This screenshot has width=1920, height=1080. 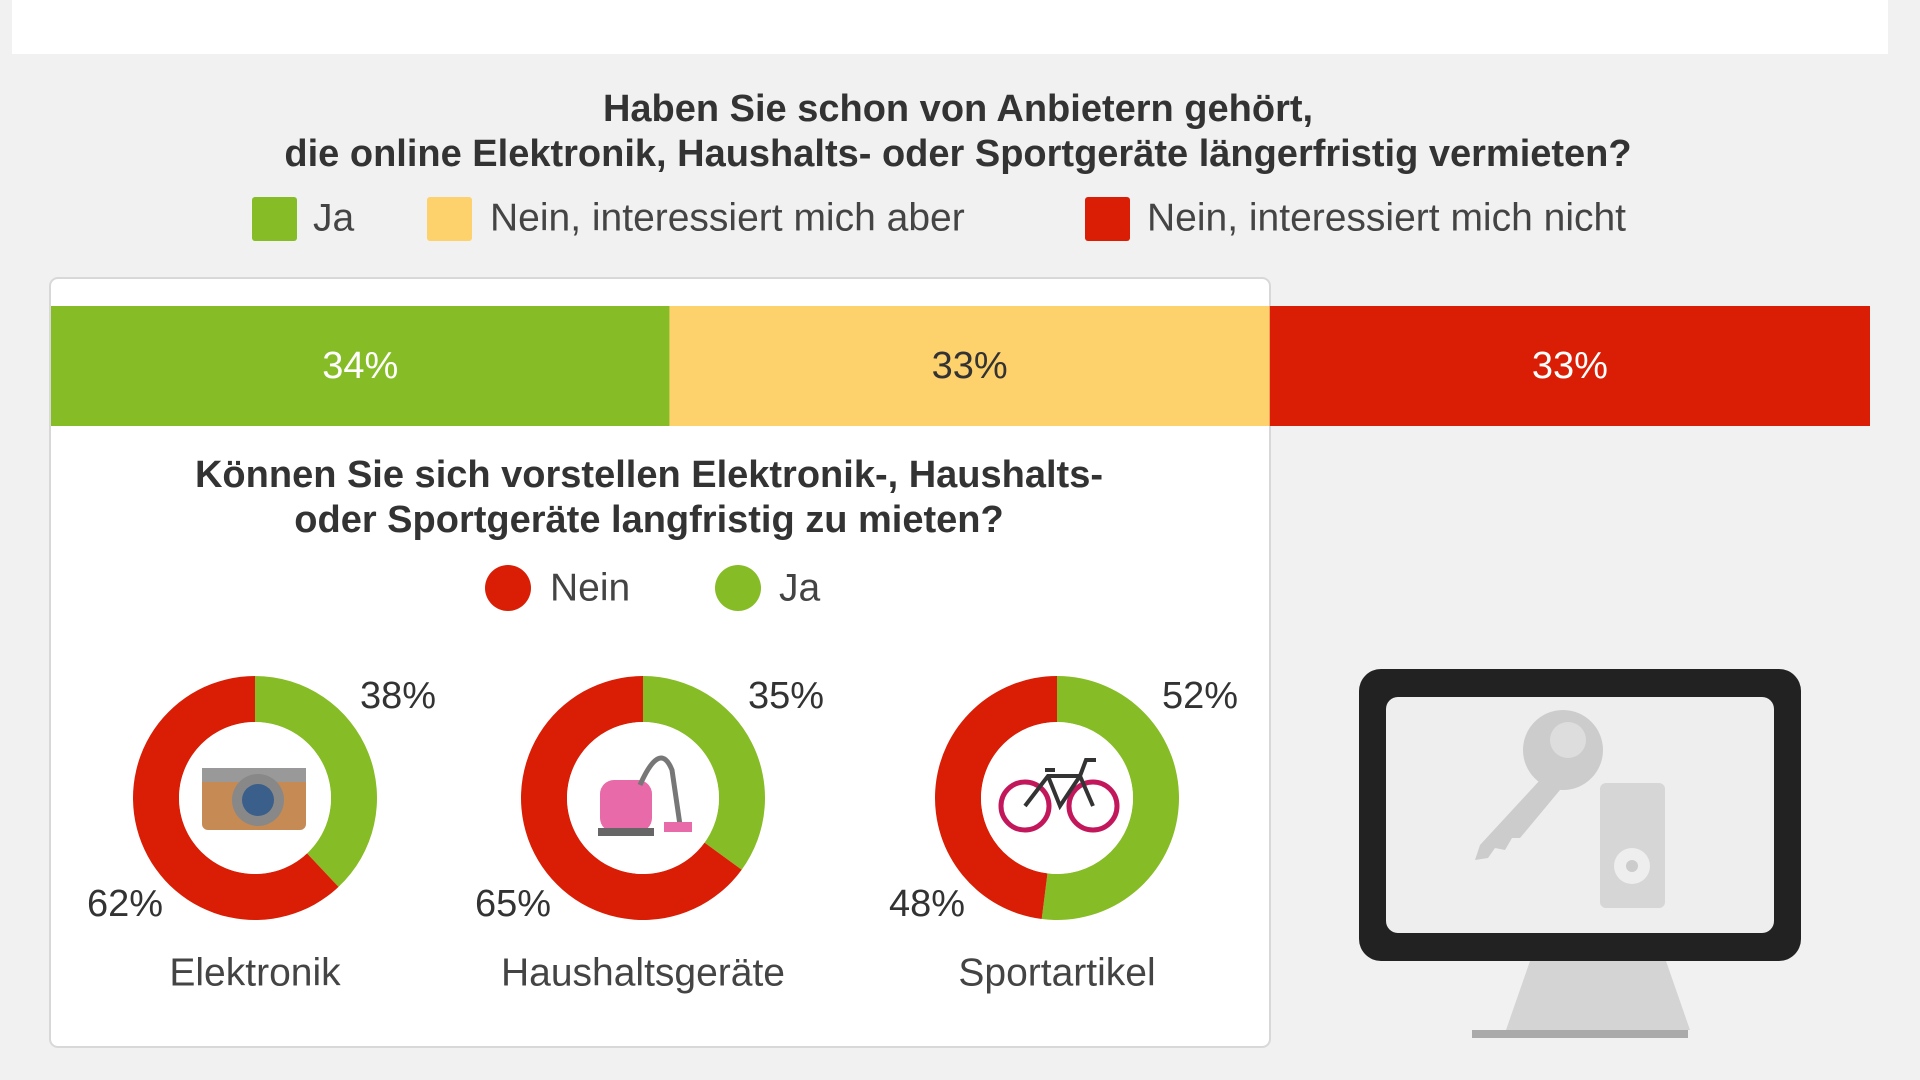 What do you see at coordinates (1386, 217) in the screenshot?
I see `legend-label: Nein, interessiert mich nicht` at bounding box center [1386, 217].